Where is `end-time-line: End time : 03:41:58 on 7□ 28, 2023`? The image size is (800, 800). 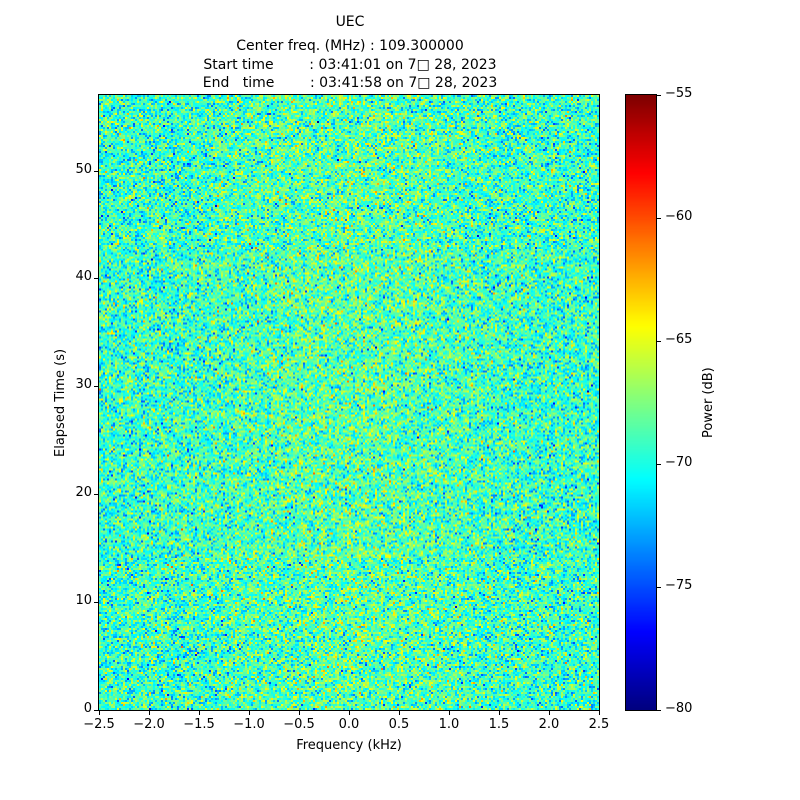 end-time-line: End time : 03:41:58 on 7□ 28, 2023 is located at coordinates (350, 83).